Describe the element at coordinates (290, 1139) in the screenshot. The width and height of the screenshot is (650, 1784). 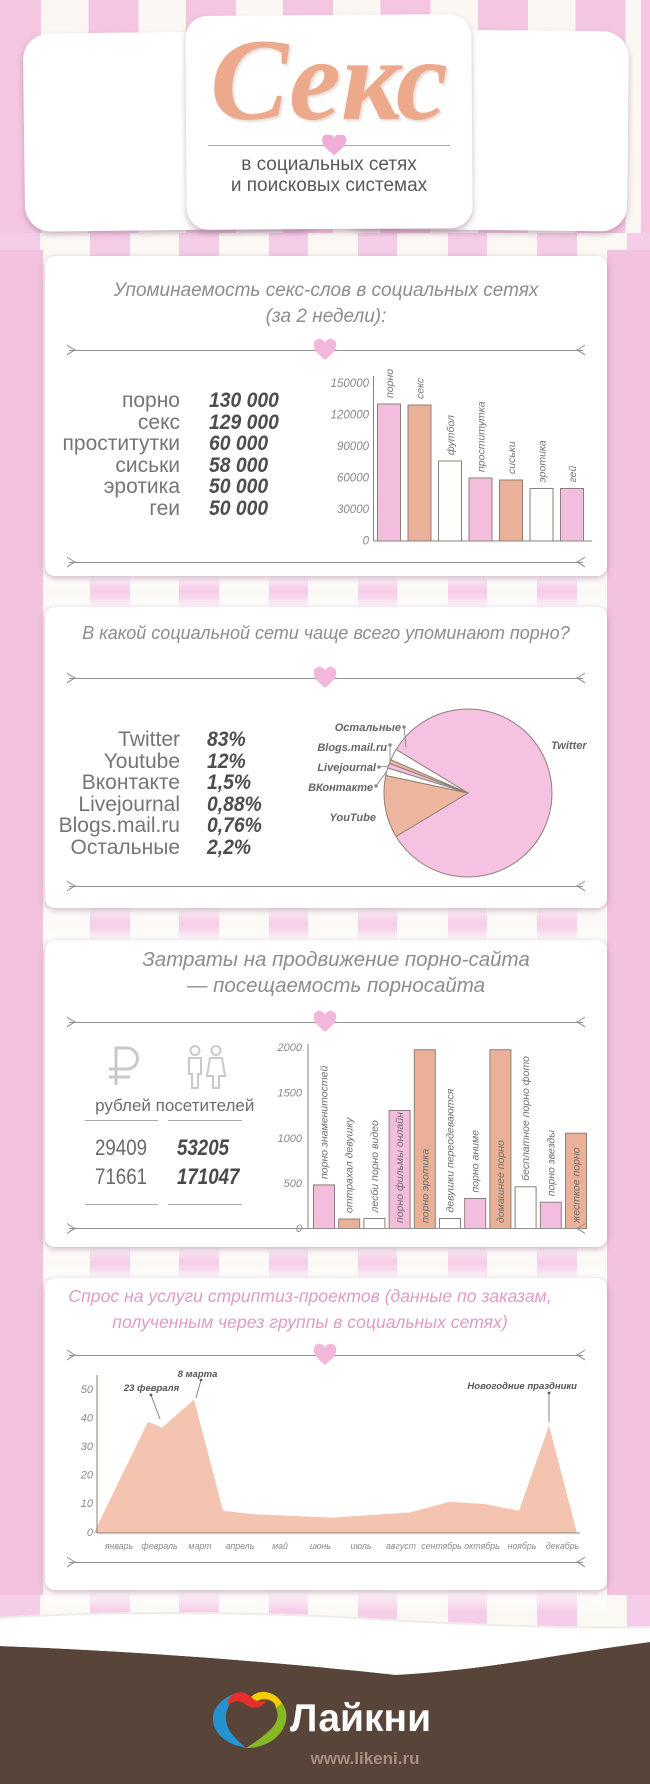
I see `svg-text: 1000` at that location.